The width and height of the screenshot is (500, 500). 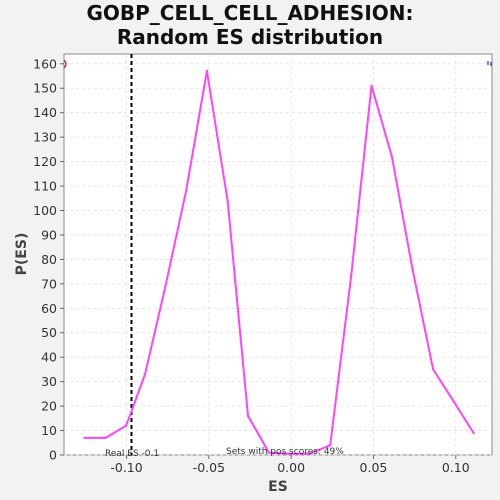 I want to click on y-tick-label: 0, so click(x=53, y=455).